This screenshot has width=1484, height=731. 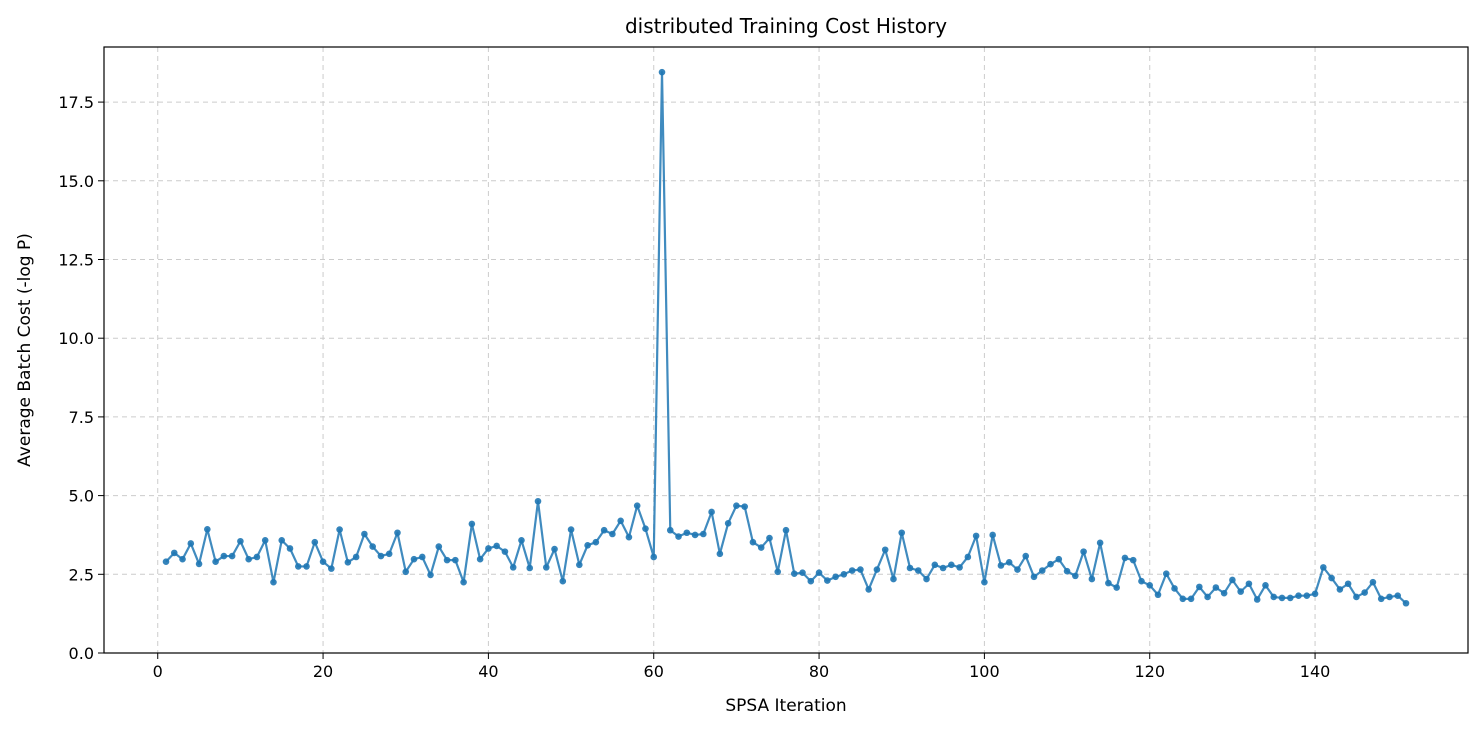 What do you see at coordinates (1315, 671) in the screenshot?
I see `x-tick-label: 140` at bounding box center [1315, 671].